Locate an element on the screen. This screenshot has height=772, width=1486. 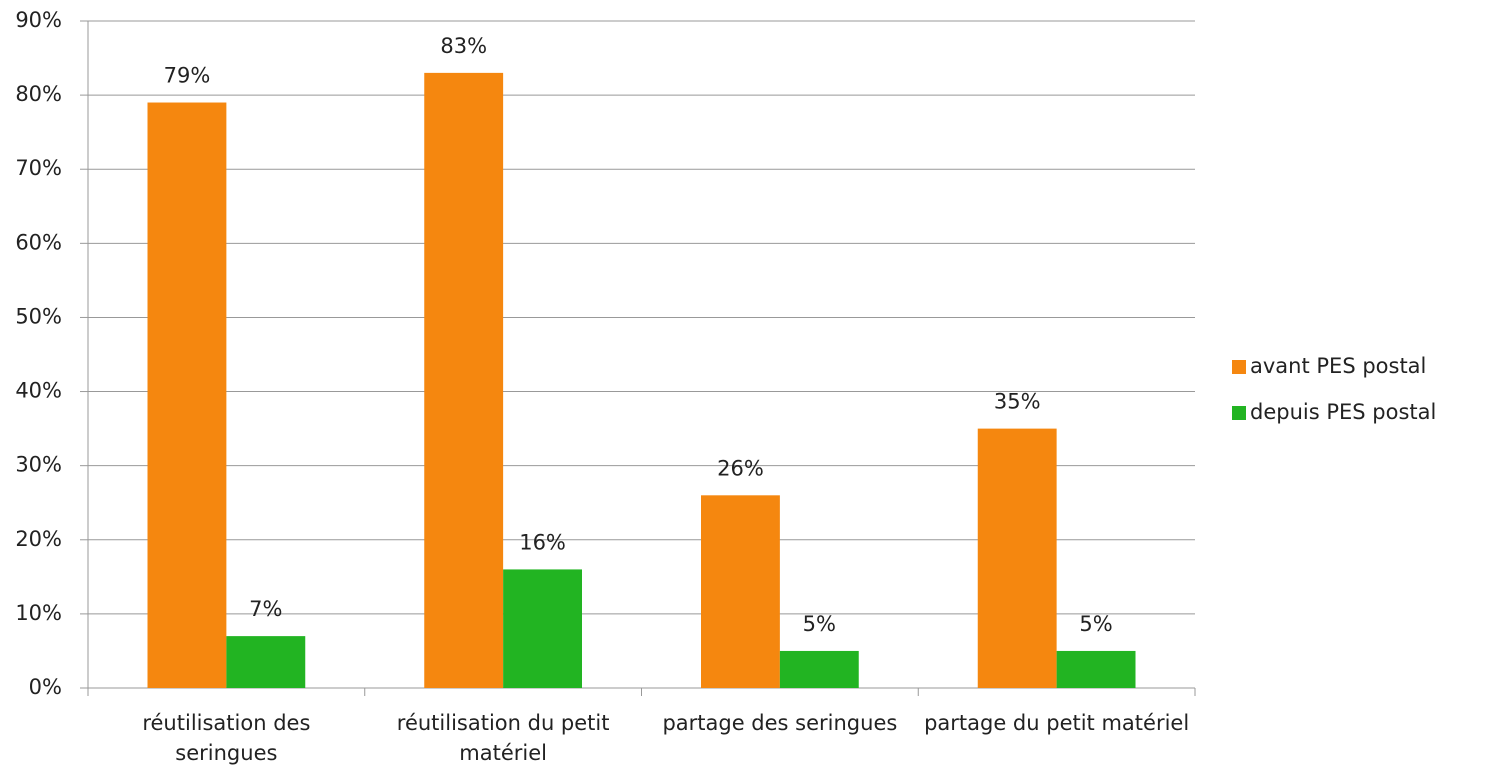
y-tick-label: 50% is located at coordinates (38, 316).